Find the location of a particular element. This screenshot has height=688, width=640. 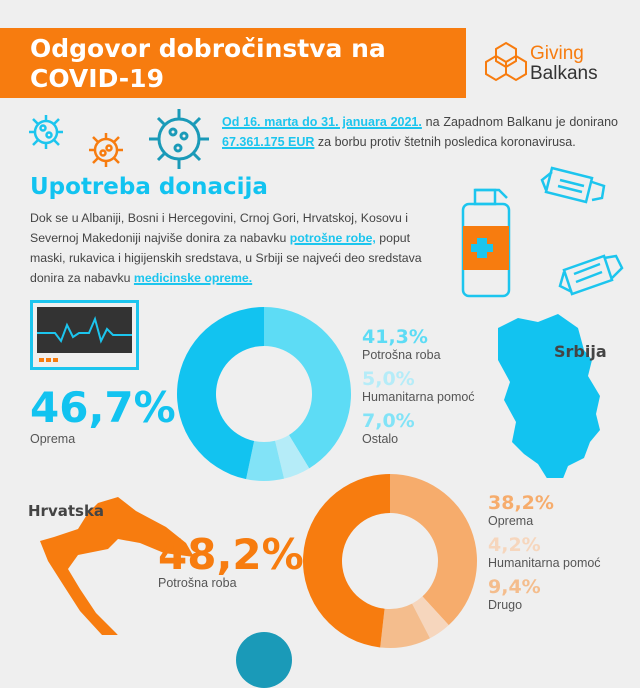

title-line-2: COVID-19 is located at coordinates (97, 78).